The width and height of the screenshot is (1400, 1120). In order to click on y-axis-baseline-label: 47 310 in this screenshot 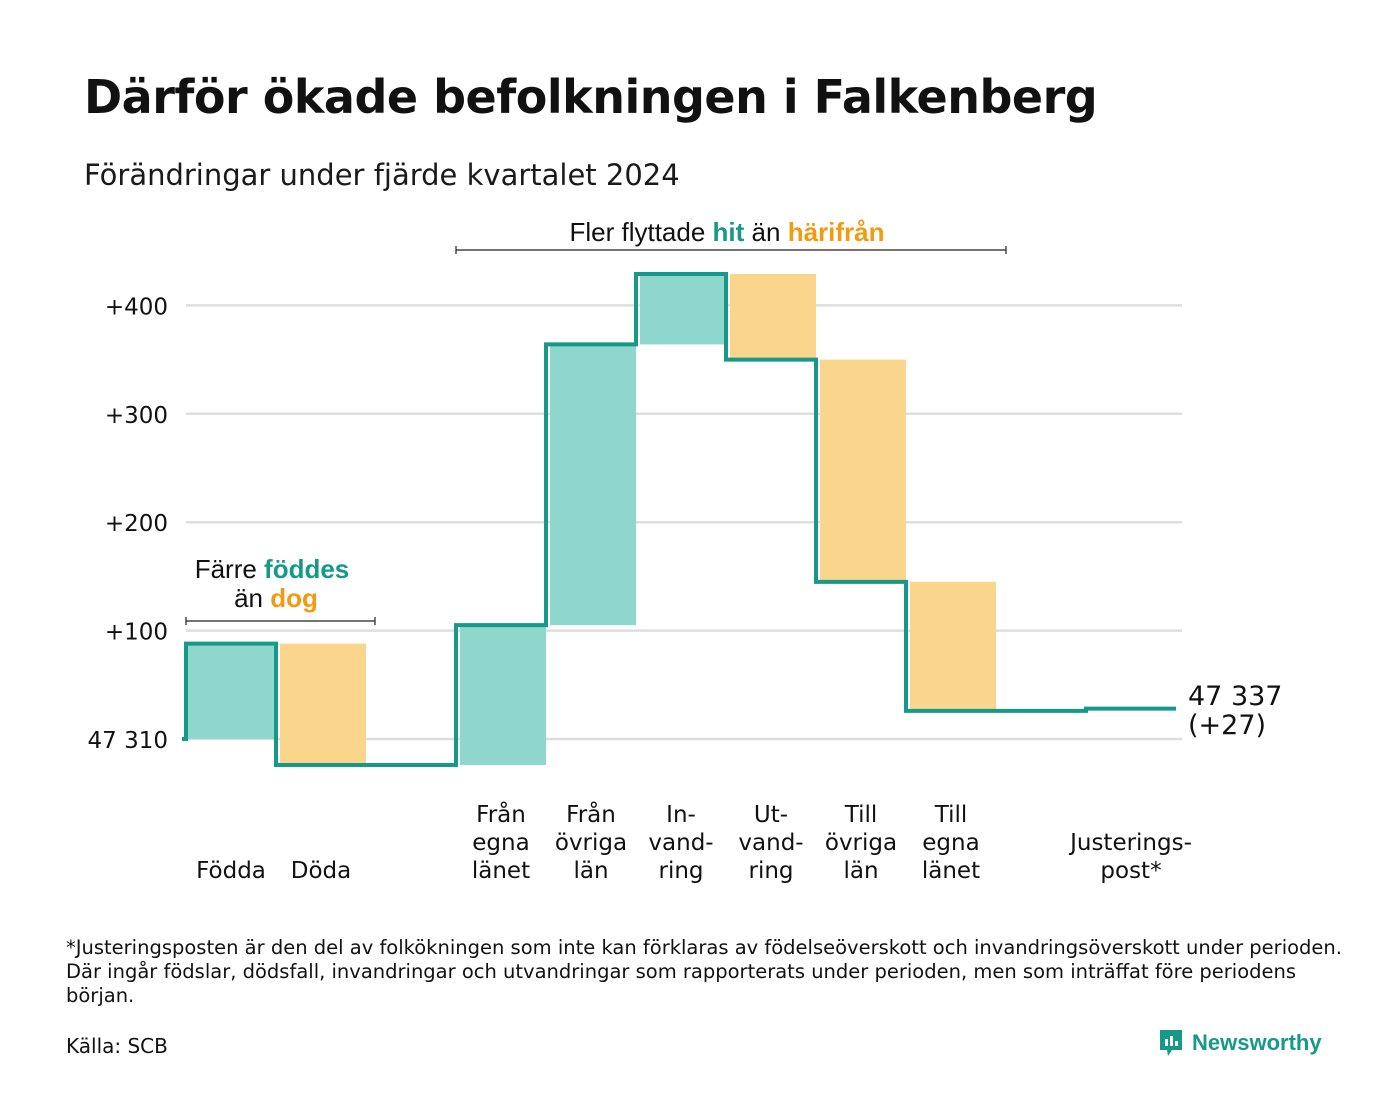, I will do `click(128, 741)`.